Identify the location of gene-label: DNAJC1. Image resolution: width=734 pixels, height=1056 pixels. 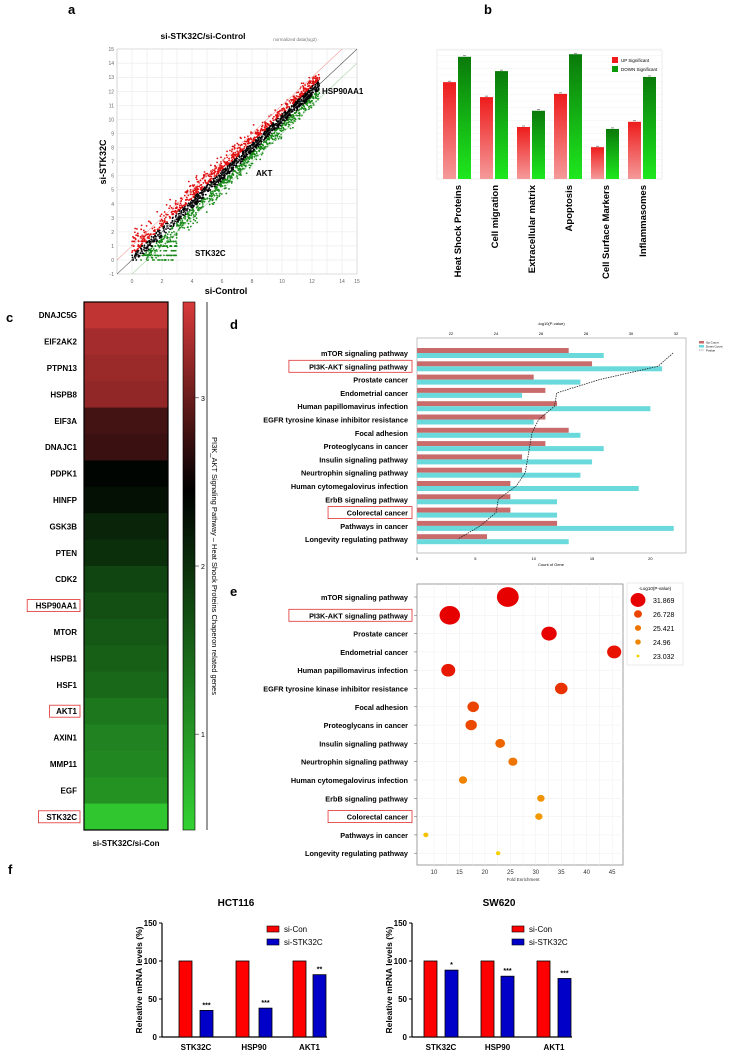
(61, 447).